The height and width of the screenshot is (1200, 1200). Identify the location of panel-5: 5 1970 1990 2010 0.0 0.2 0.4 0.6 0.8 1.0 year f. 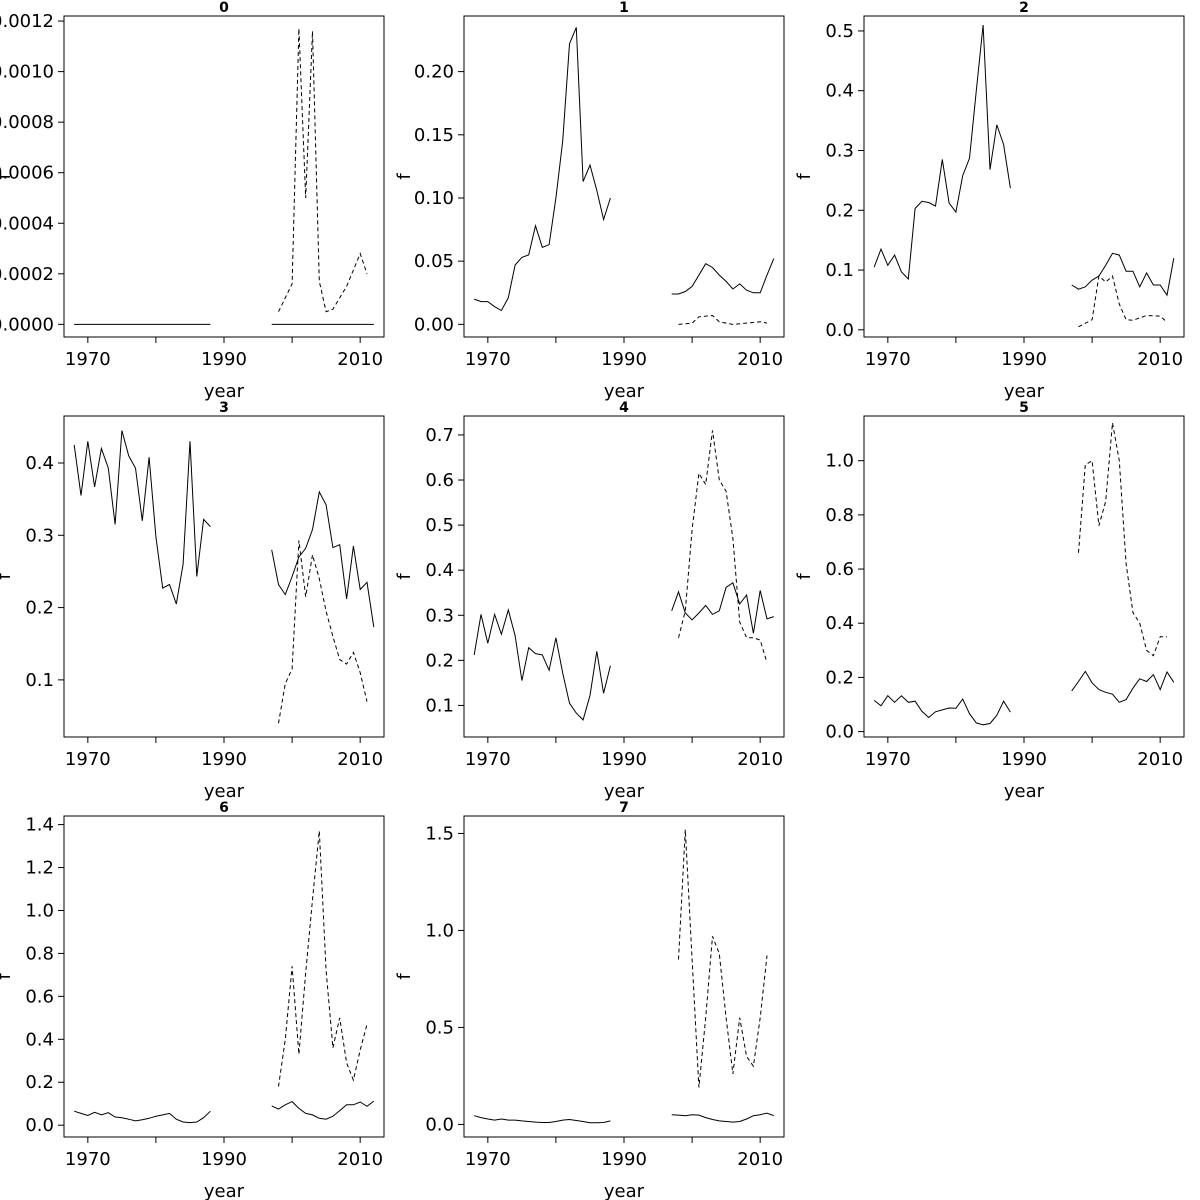
(989, 601).